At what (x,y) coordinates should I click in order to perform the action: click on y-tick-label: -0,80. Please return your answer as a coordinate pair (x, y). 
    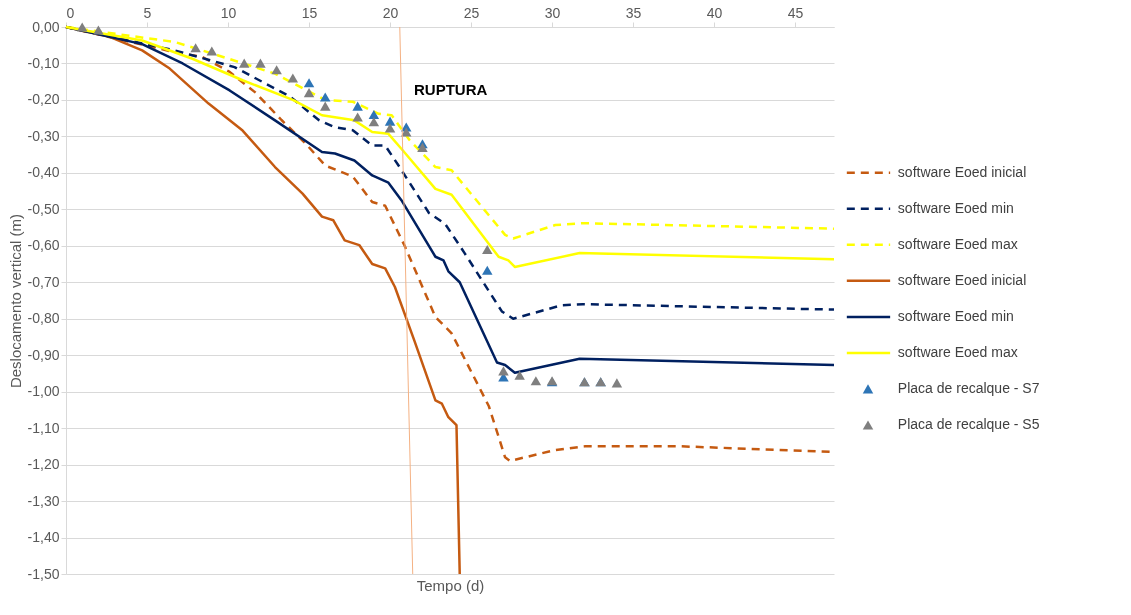
    Looking at the image, I should click on (43, 318).